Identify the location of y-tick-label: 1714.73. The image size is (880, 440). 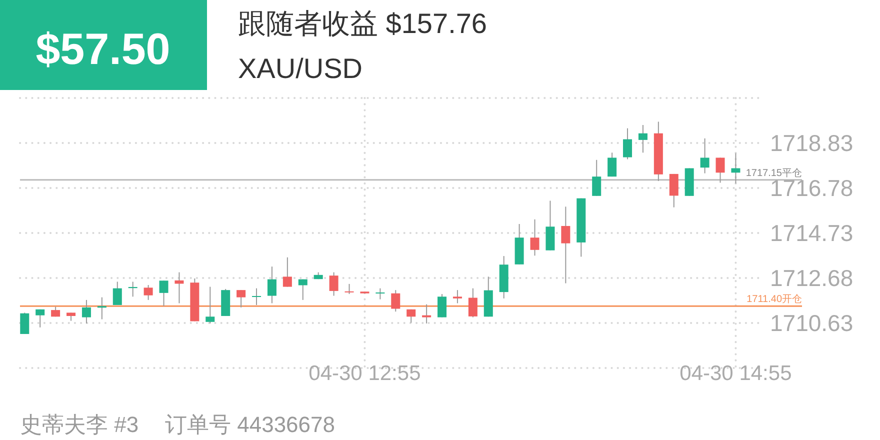
(812, 233).